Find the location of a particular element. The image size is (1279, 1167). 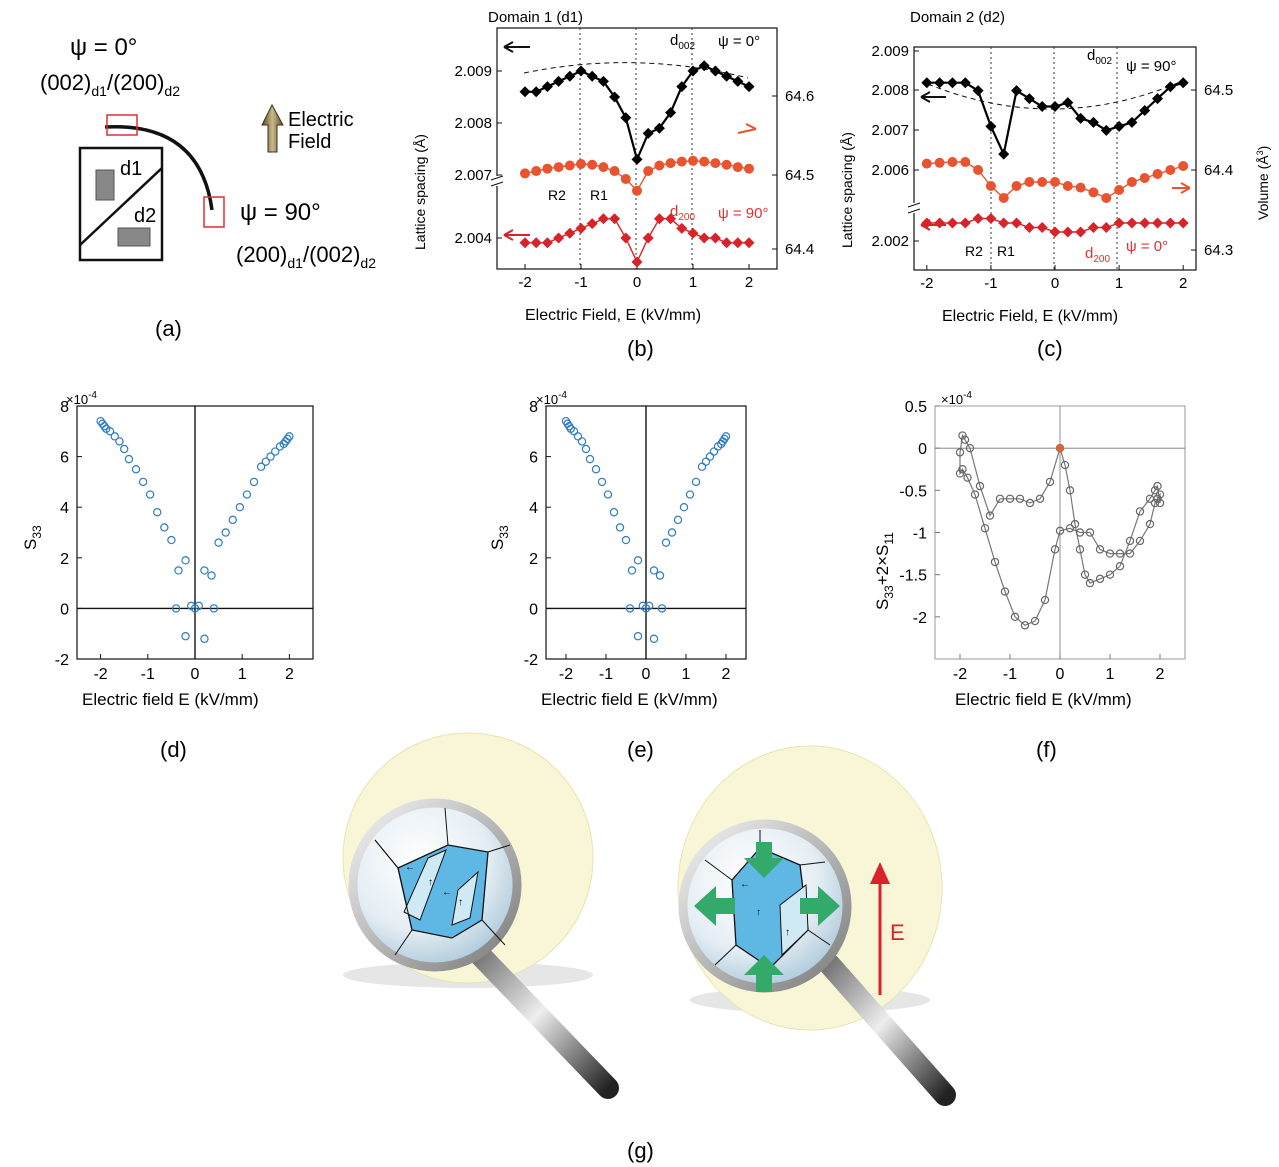

y-tick-label: 6 is located at coordinates (533, 458).